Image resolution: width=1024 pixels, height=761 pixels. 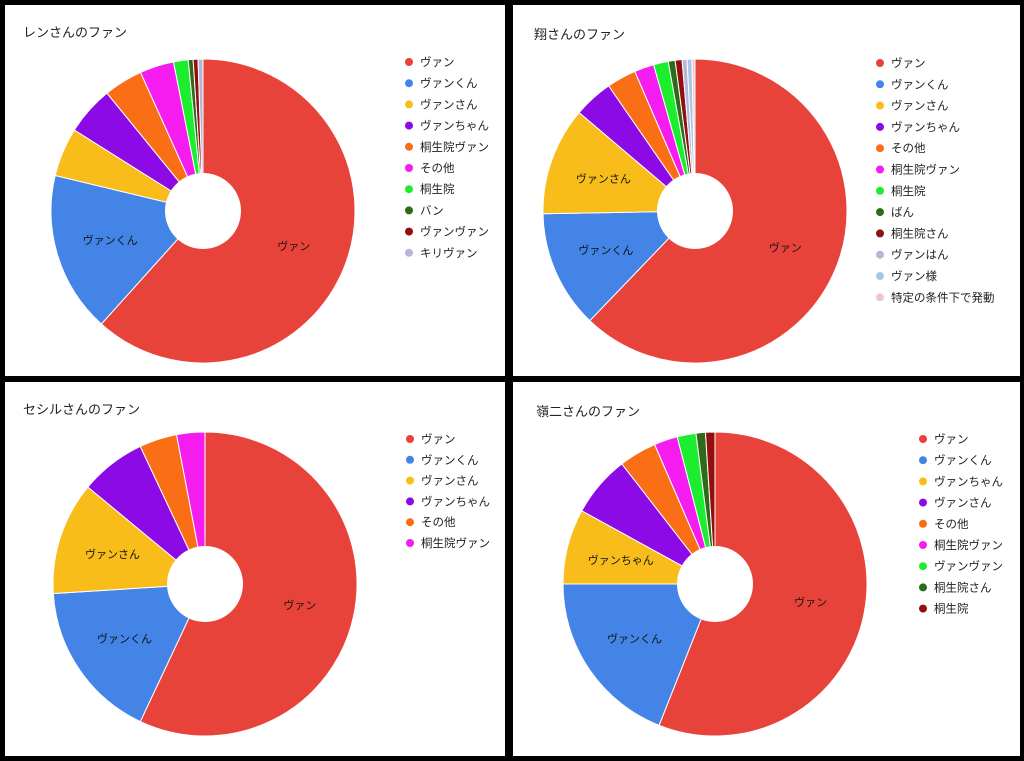 I want to click on chart-title: 翔さんのファン, so click(x=579, y=35).